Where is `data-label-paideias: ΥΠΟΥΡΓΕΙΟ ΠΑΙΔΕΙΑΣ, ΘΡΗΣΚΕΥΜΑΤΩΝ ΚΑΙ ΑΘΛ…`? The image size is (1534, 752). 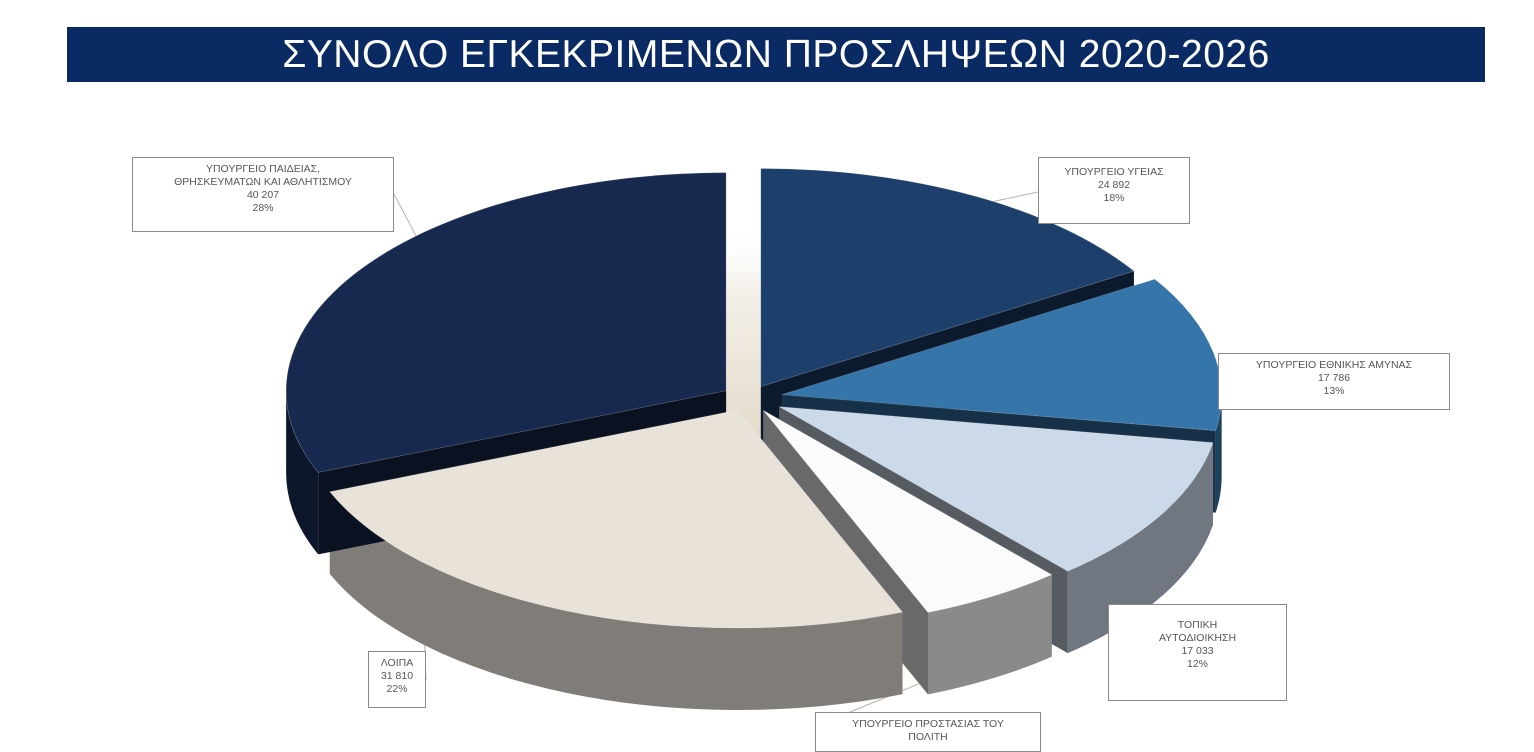
data-label-paideias: ΥΠΟΥΡΓΕΙΟ ΠΑΙΔΕΙΑΣ, ΘΡΗΣΚΕΥΜΑΤΩΝ ΚΑΙ ΑΘΛ… is located at coordinates (263, 194).